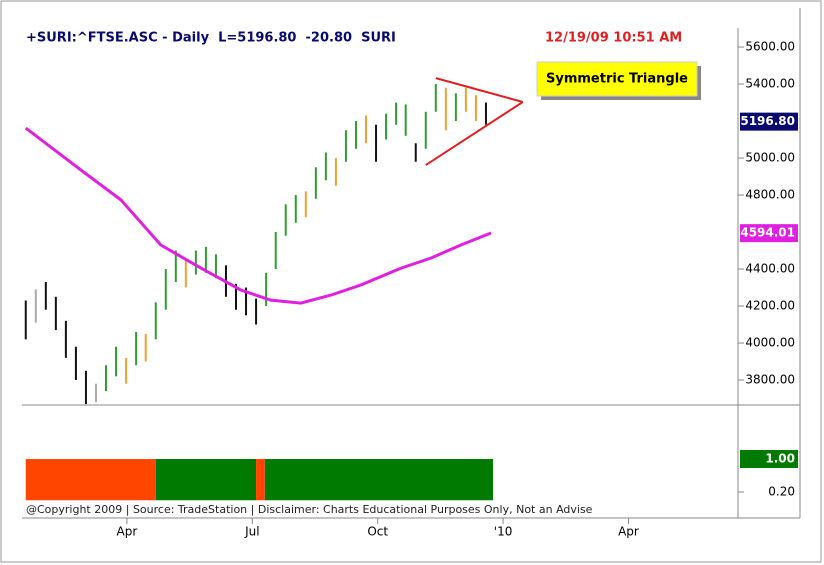  What do you see at coordinates (770, 84) in the screenshot?
I see `y-tick-label: 5400.00` at bounding box center [770, 84].